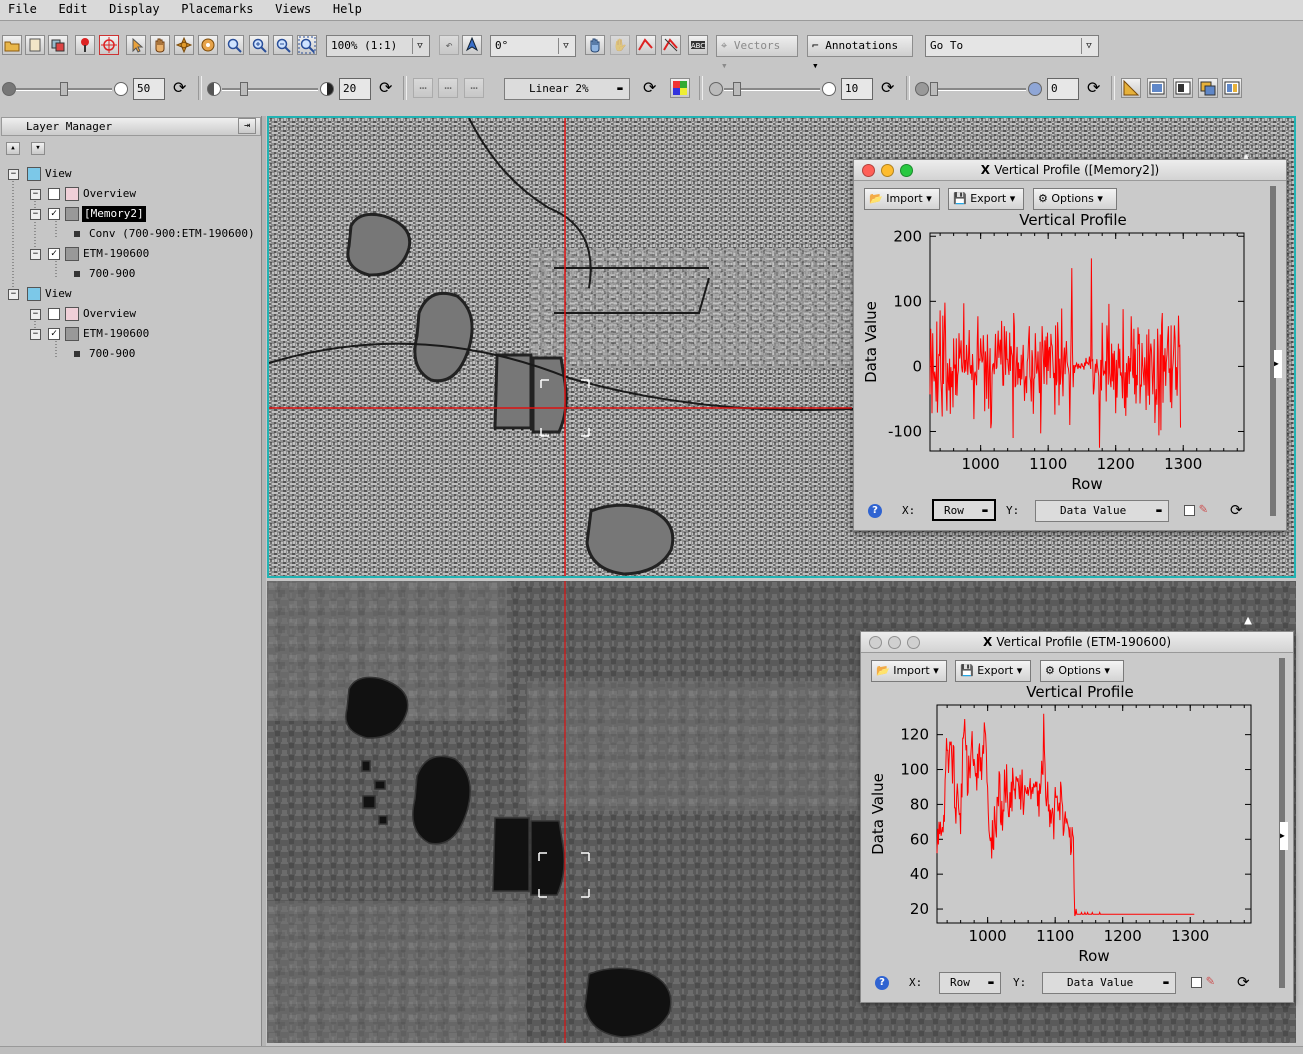 This screenshot has height=1054, width=1303. I want to click on select-arrow-icon, so click(136, 45).